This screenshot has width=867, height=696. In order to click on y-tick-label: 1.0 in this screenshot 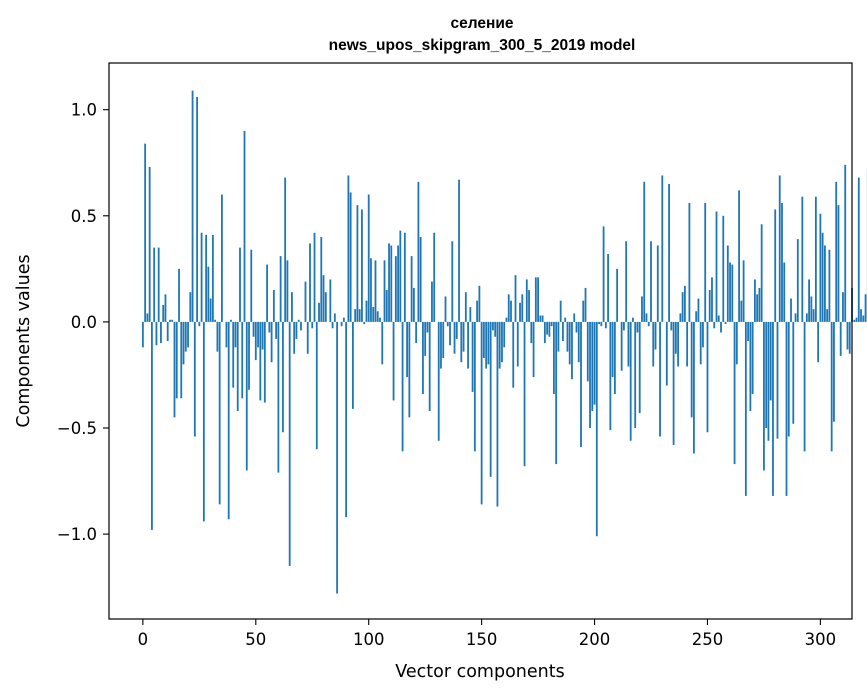, I will do `click(84, 110)`.